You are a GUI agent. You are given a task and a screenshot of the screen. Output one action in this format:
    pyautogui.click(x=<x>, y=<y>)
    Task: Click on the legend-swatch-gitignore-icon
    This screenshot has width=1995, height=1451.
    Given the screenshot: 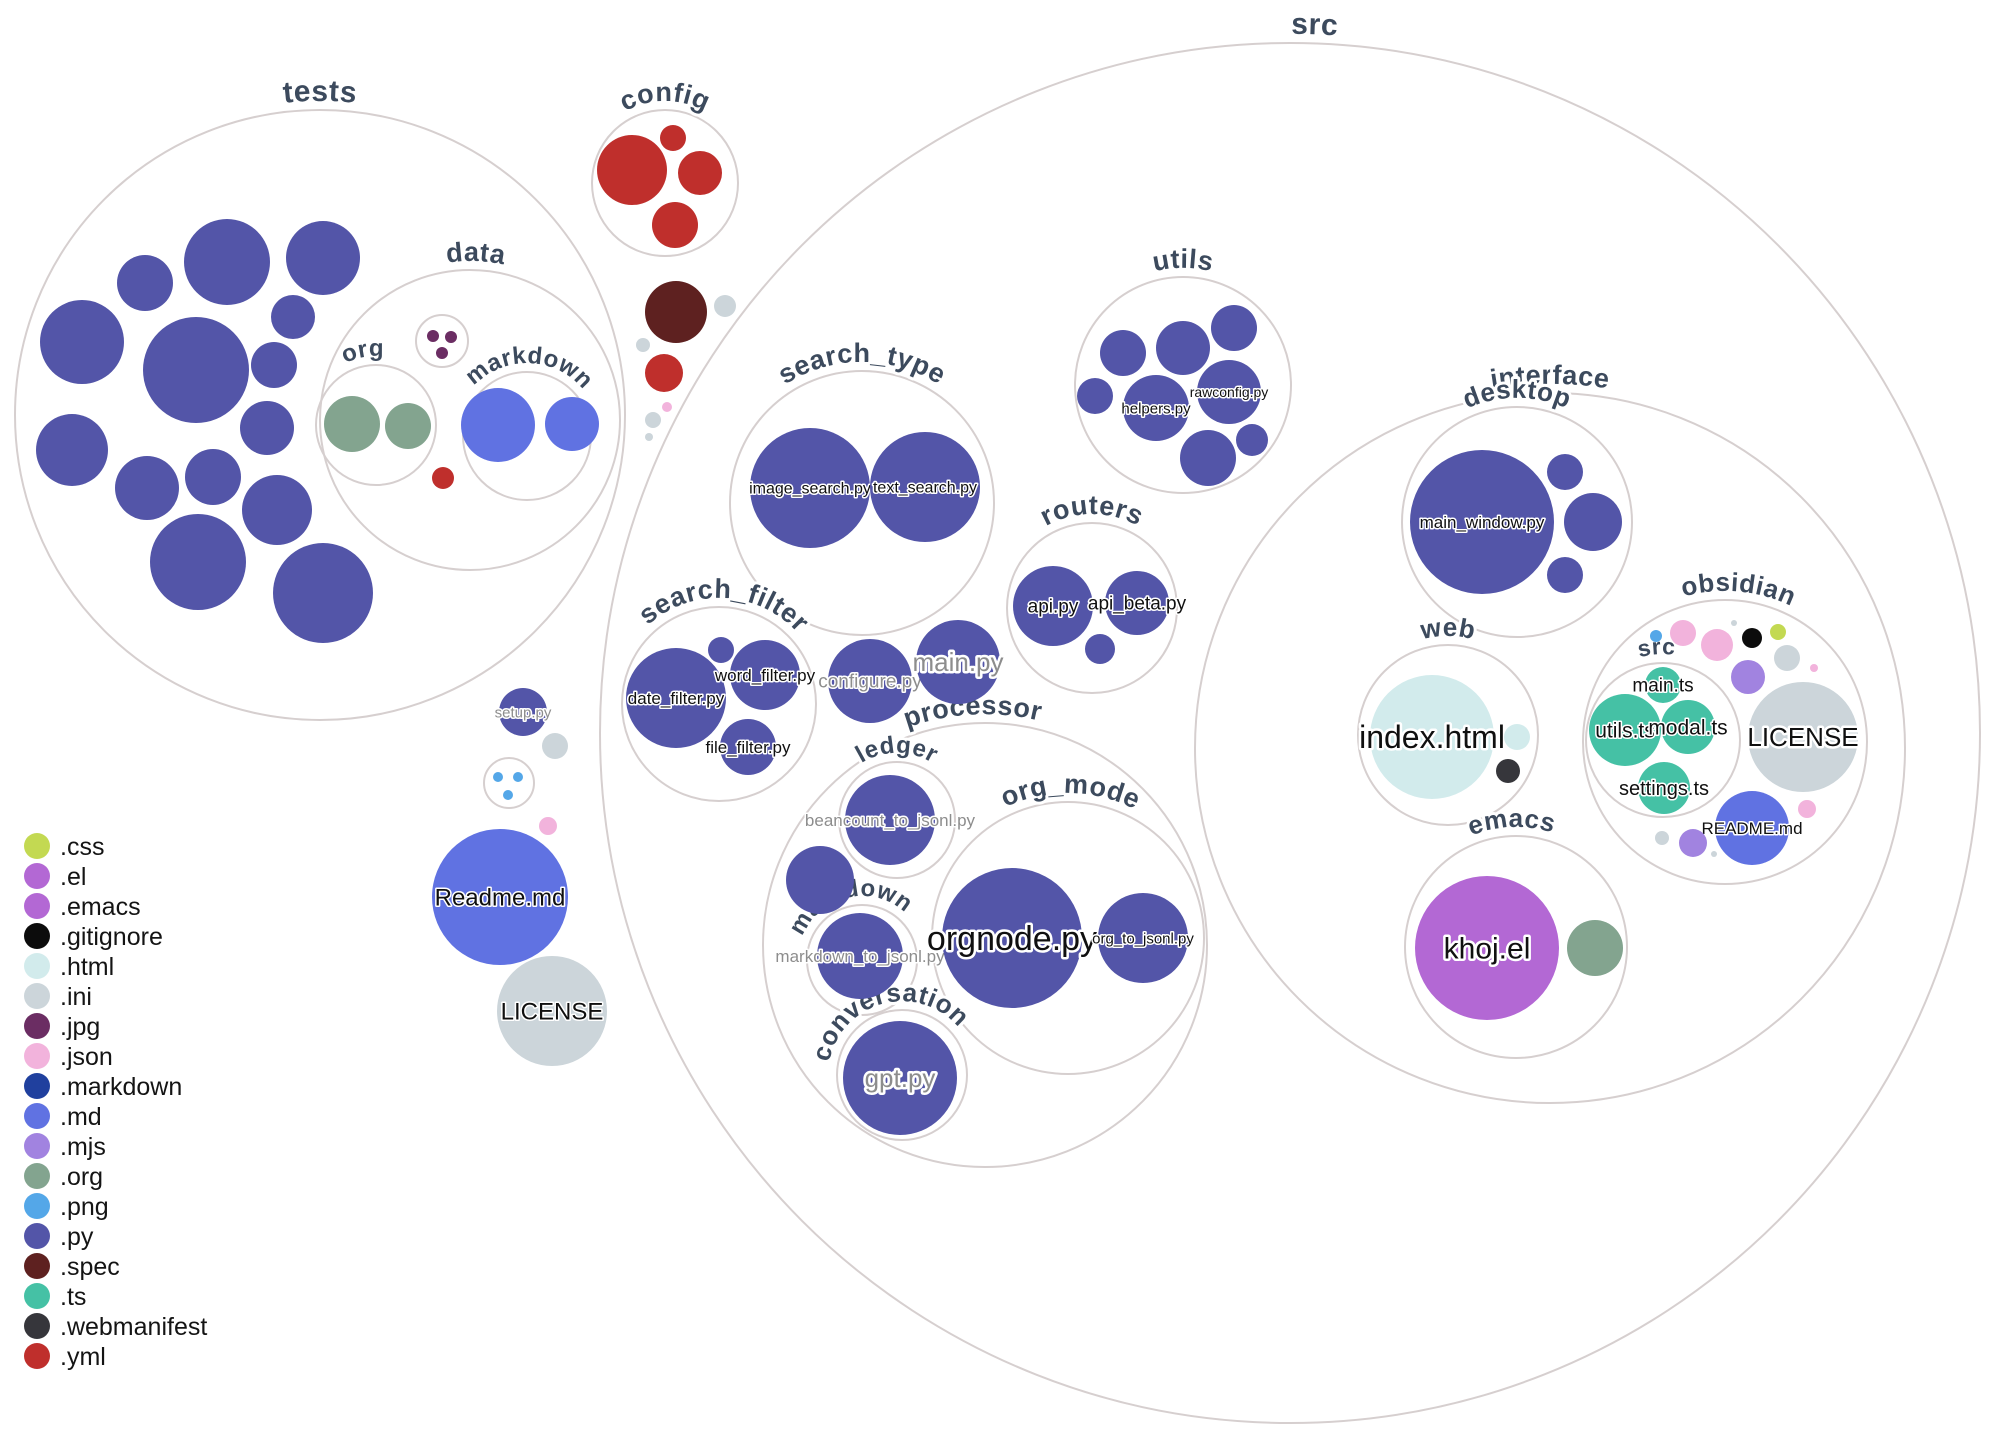 What is the action you would take?
    pyautogui.click(x=37, y=936)
    